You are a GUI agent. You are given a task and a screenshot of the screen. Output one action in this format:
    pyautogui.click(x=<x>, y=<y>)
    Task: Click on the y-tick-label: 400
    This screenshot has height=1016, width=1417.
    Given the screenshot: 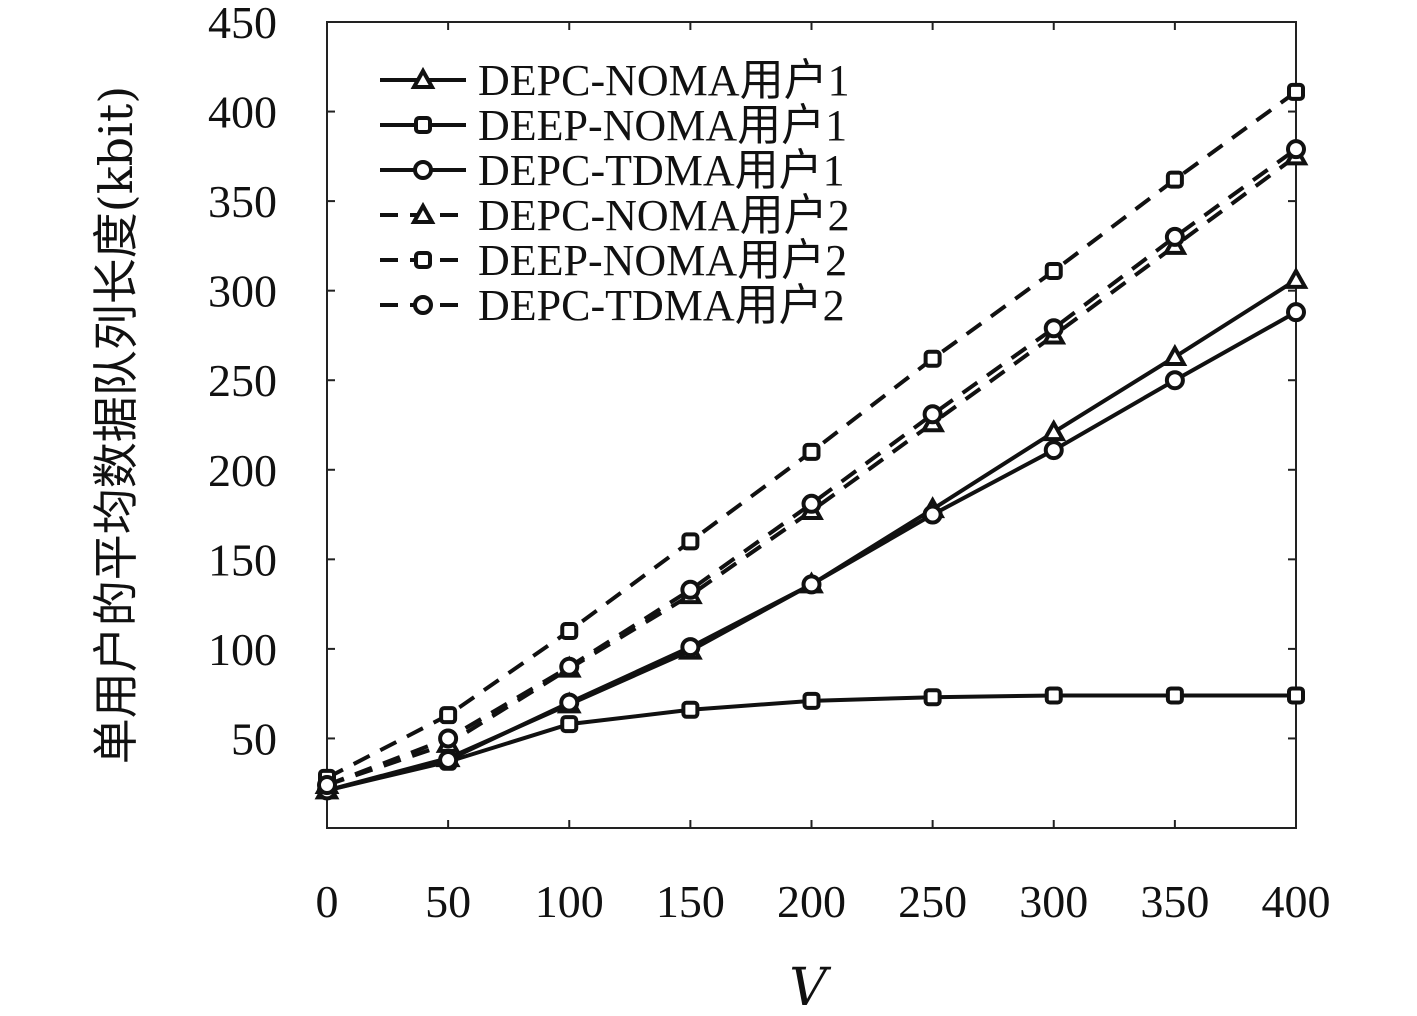 What is the action you would take?
    pyautogui.click(x=242, y=112)
    